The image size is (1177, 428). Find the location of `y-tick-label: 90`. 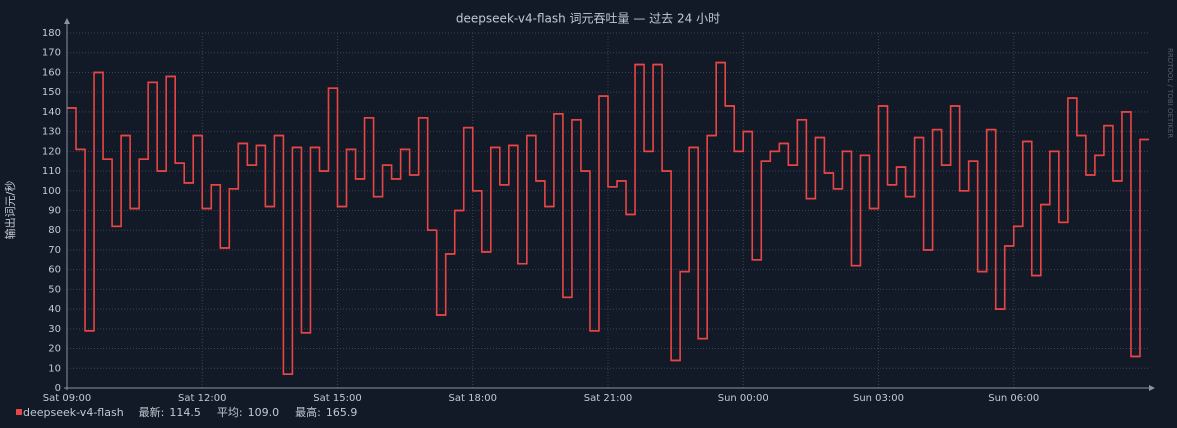

y-tick-label: 90 is located at coordinates (54, 211).